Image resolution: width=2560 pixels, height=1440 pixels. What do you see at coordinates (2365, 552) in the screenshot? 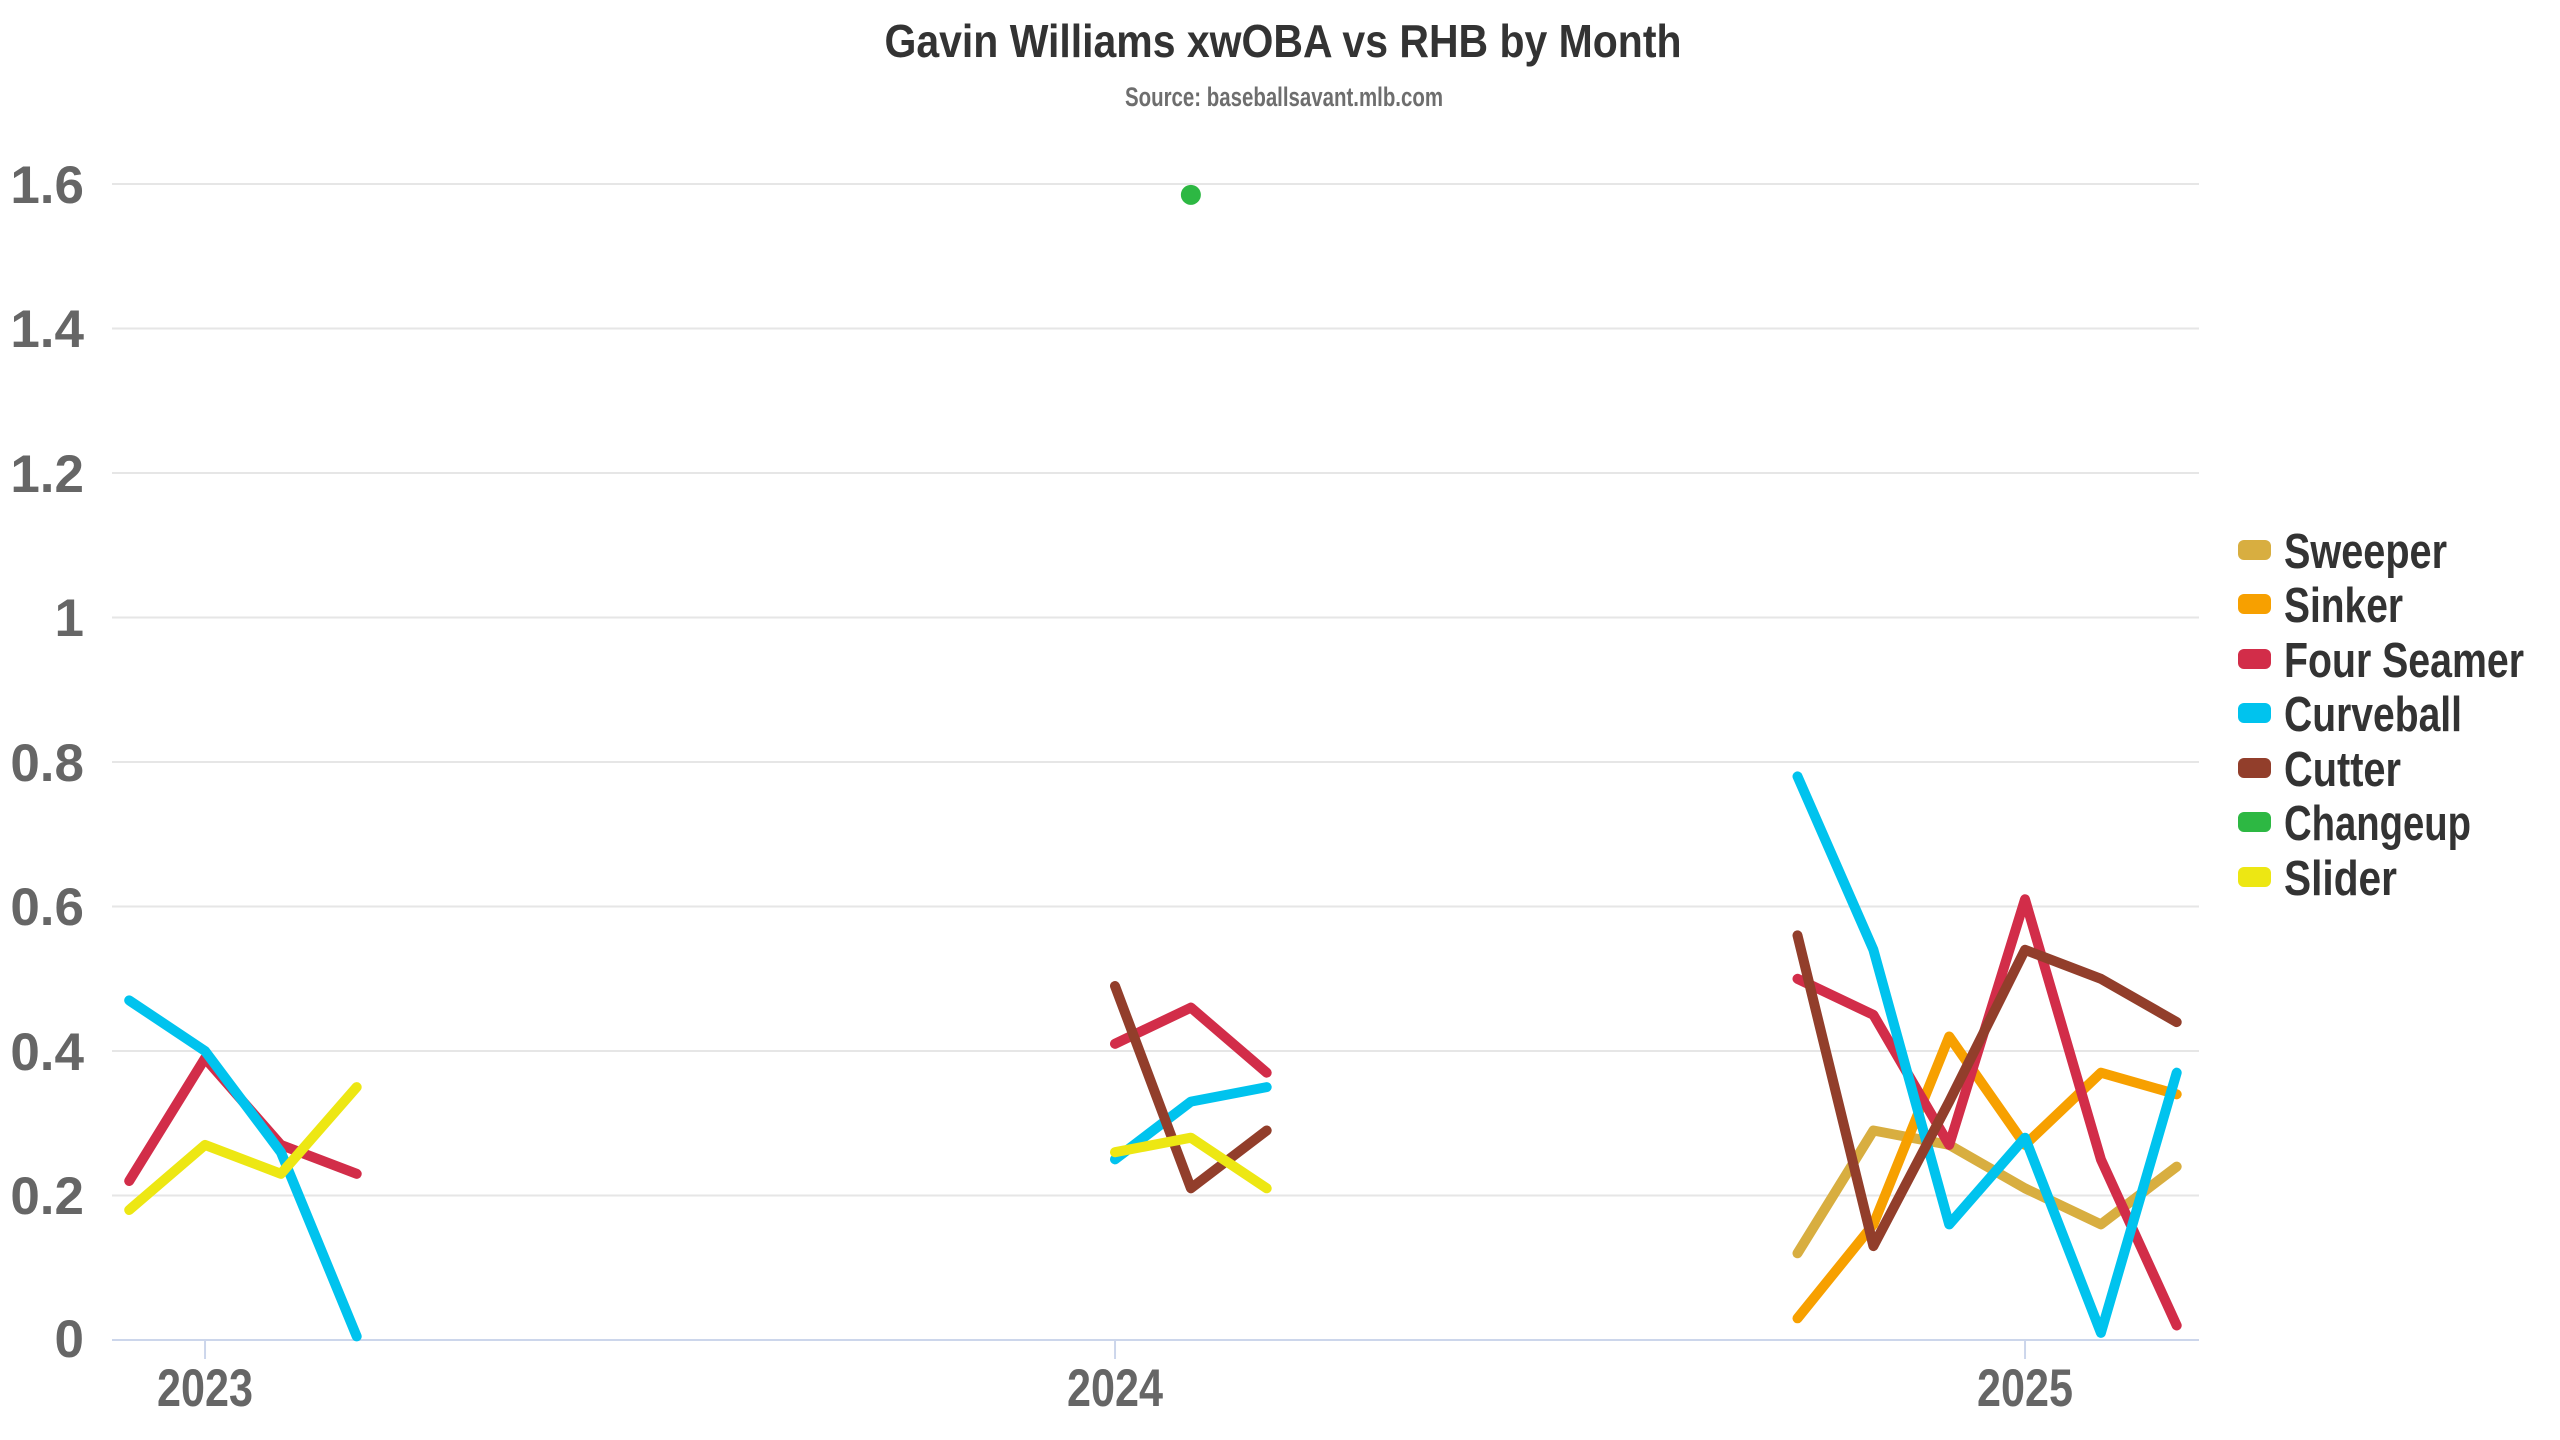
I see `legend-label: Sweeper` at bounding box center [2365, 552].